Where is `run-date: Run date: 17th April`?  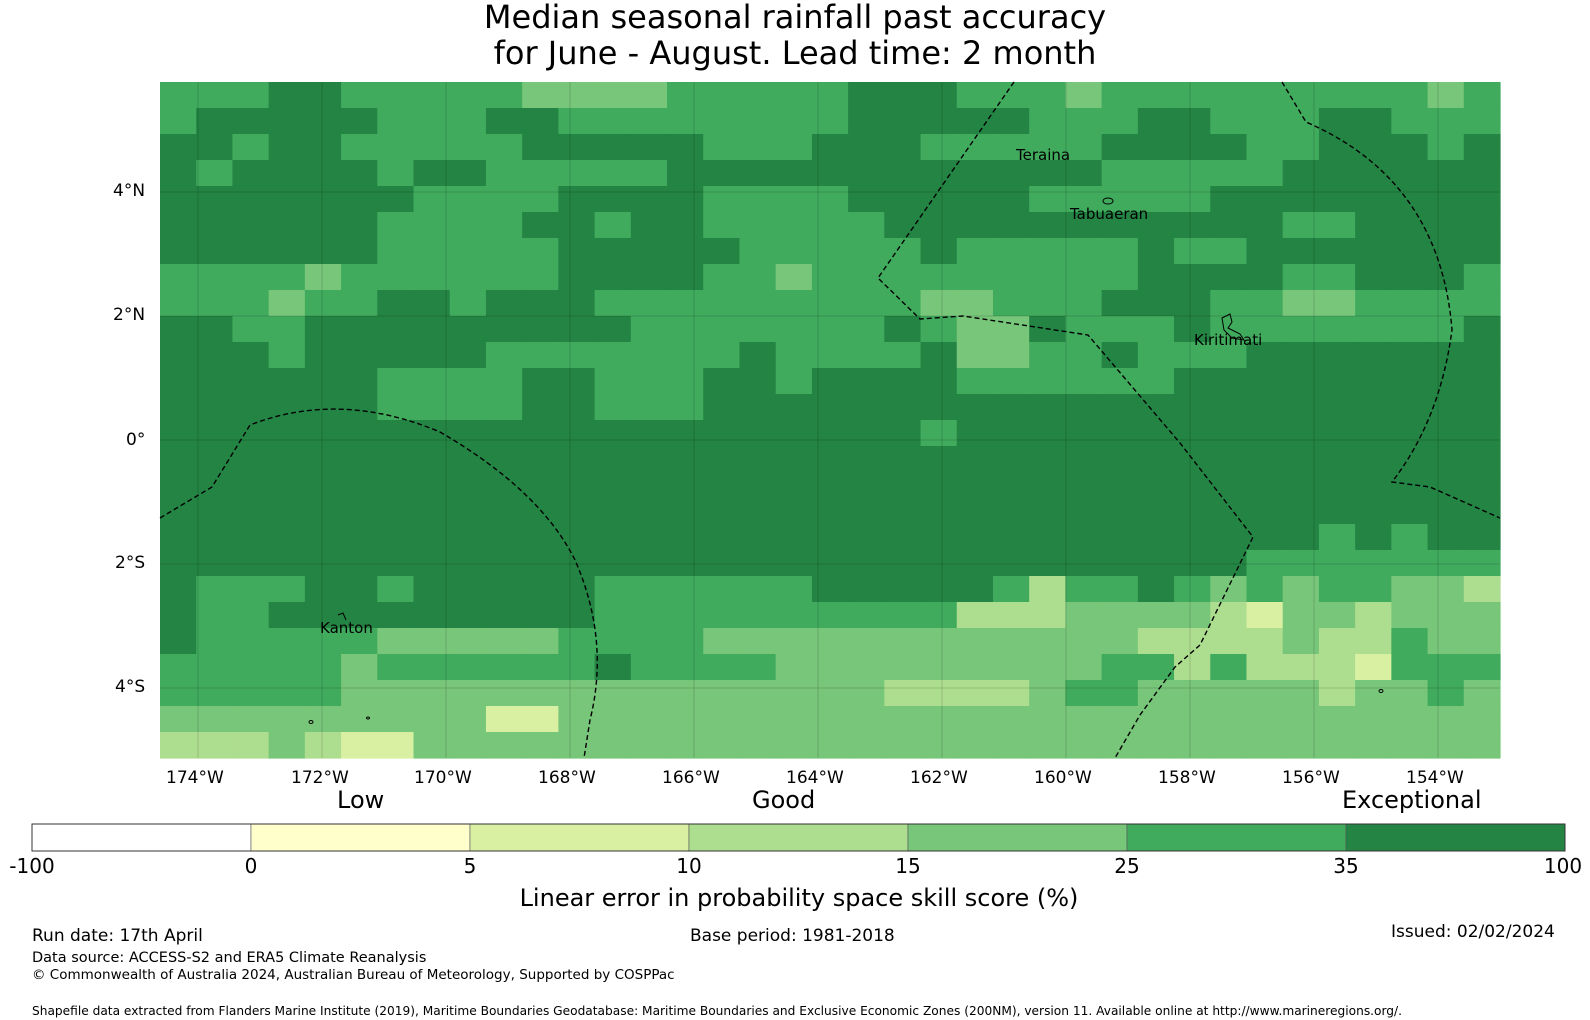
run-date: Run date: 17th April is located at coordinates (117, 936).